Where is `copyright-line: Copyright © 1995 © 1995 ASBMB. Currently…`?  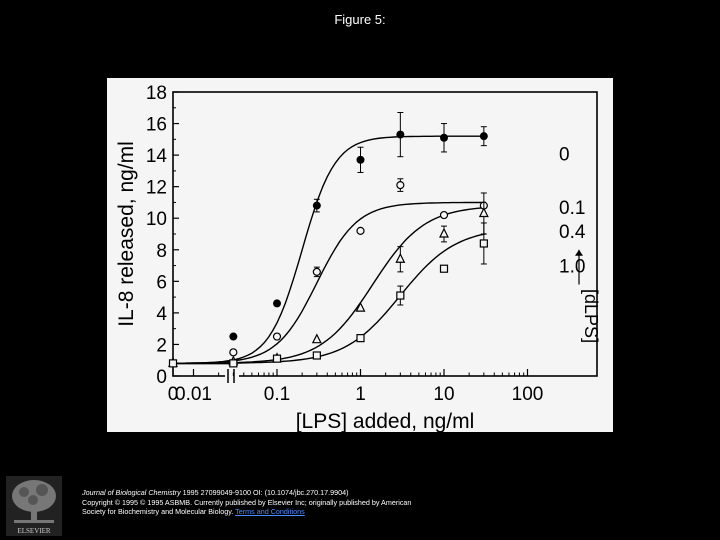
copyright-line: Copyright © 1995 © 1995 ASBMB. Currently… is located at coordinates (247, 502).